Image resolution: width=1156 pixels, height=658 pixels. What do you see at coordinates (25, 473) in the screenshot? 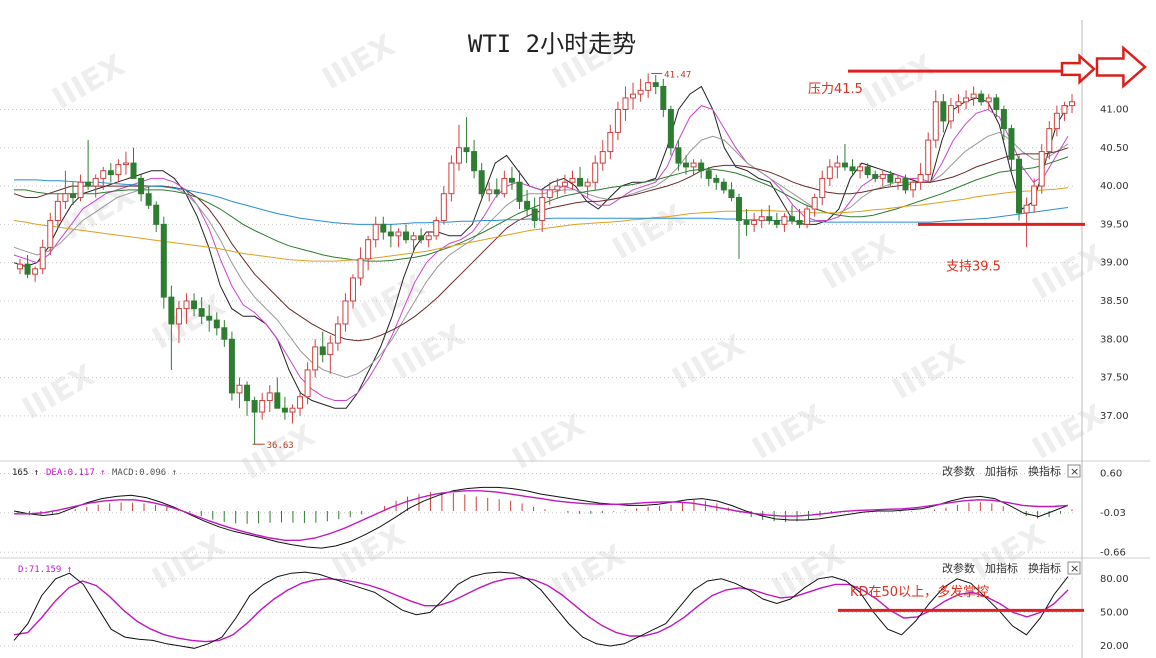
I see `macd-dif-label: 165 ↑` at bounding box center [25, 473].